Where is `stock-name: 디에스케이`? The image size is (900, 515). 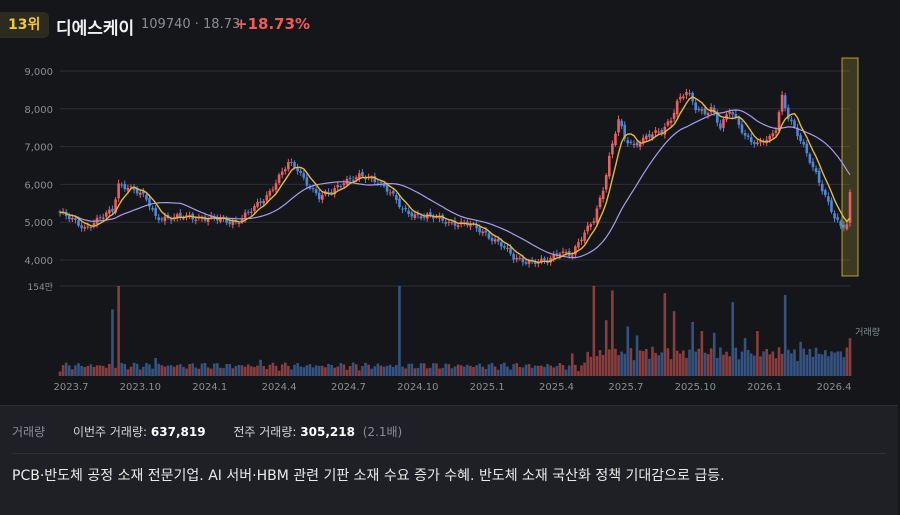 stock-name: 디에스케이 is located at coordinates (95, 29).